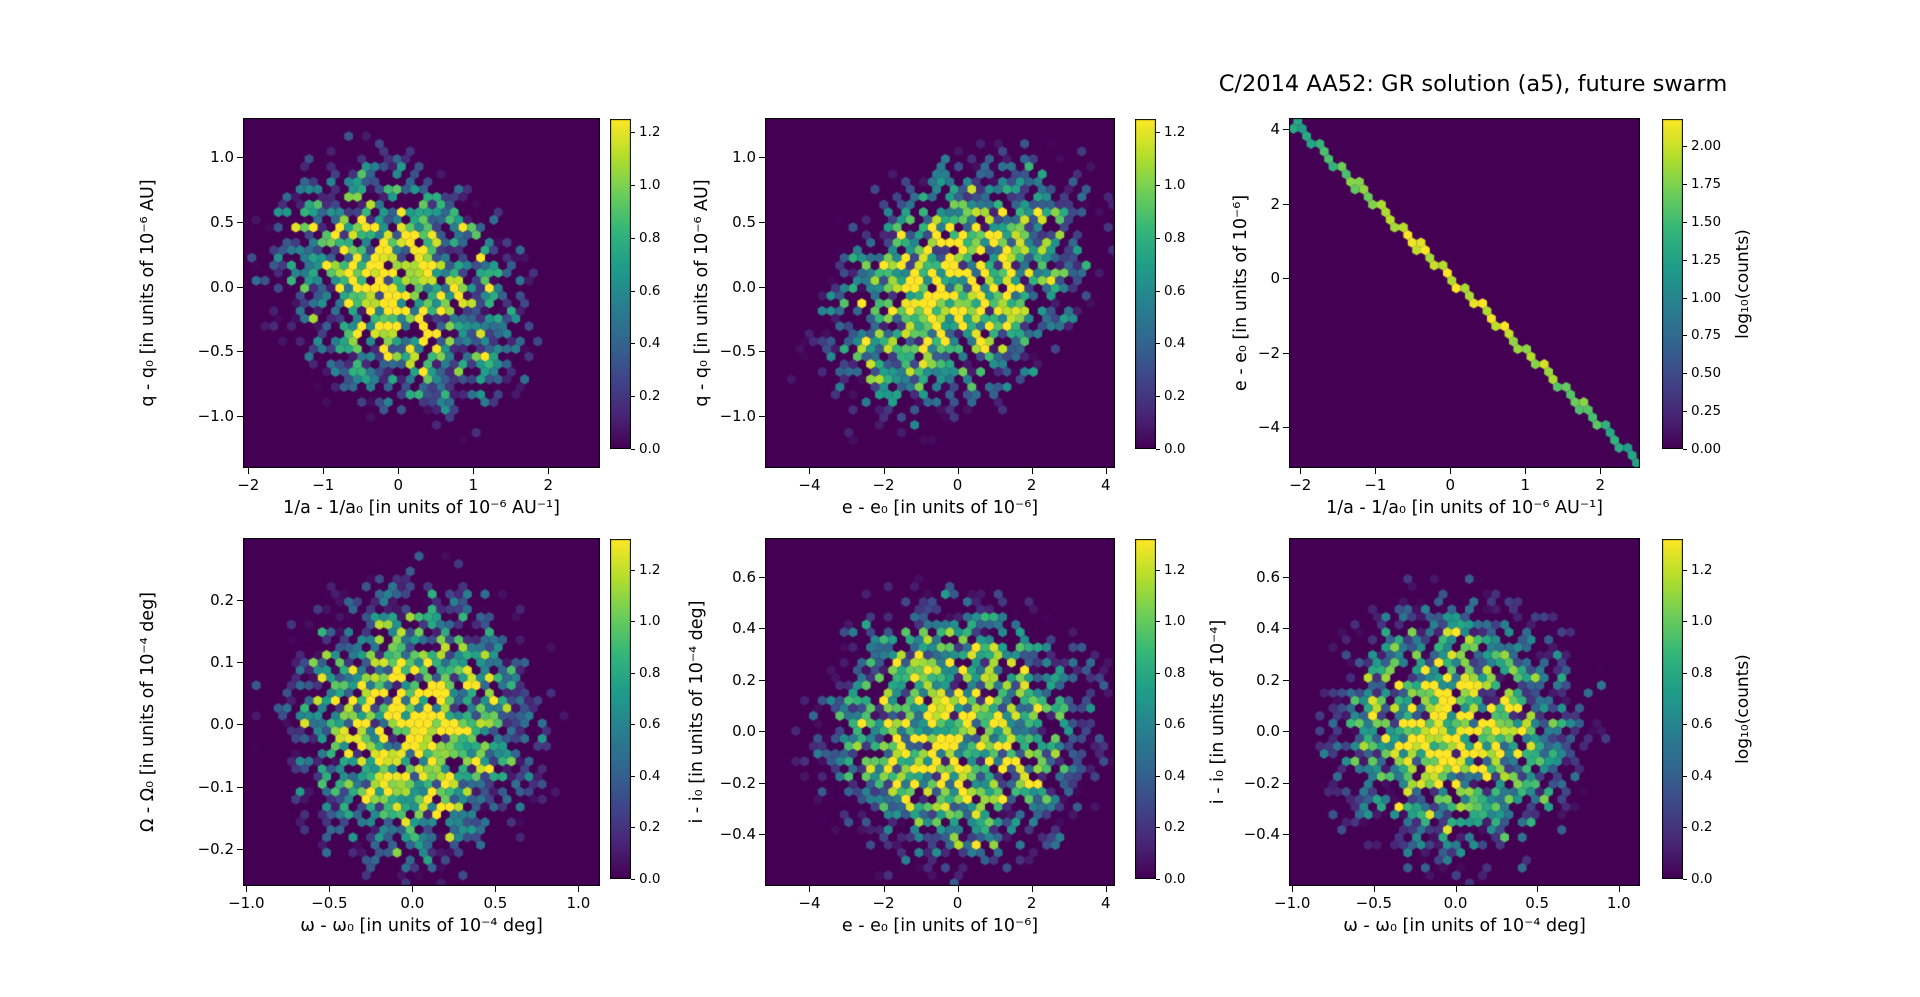  I want to click on colorbar-subplot-6: 1.2 1.0 0.8 0.6 0.4 0.2 0.0 log₁₀(counts), so click(1707, 713).